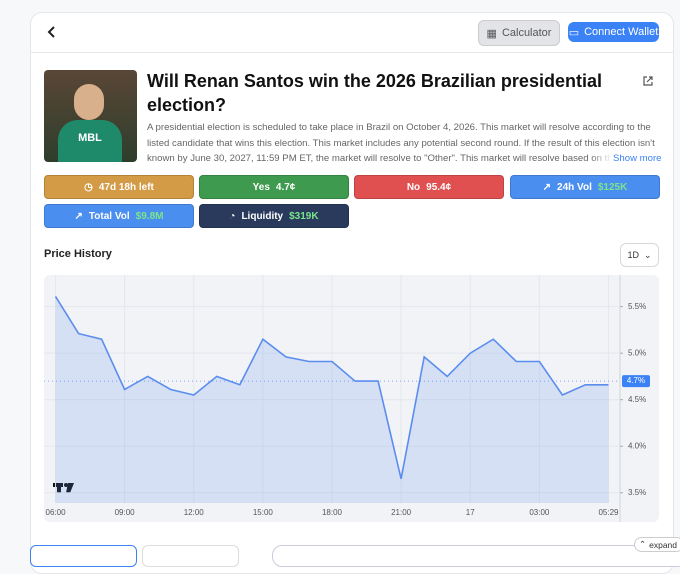 The width and height of the screenshot is (680, 574). Describe the element at coordinates (263, 512) in the screenshot. I see `x-tick-label: 15:00` at that location.